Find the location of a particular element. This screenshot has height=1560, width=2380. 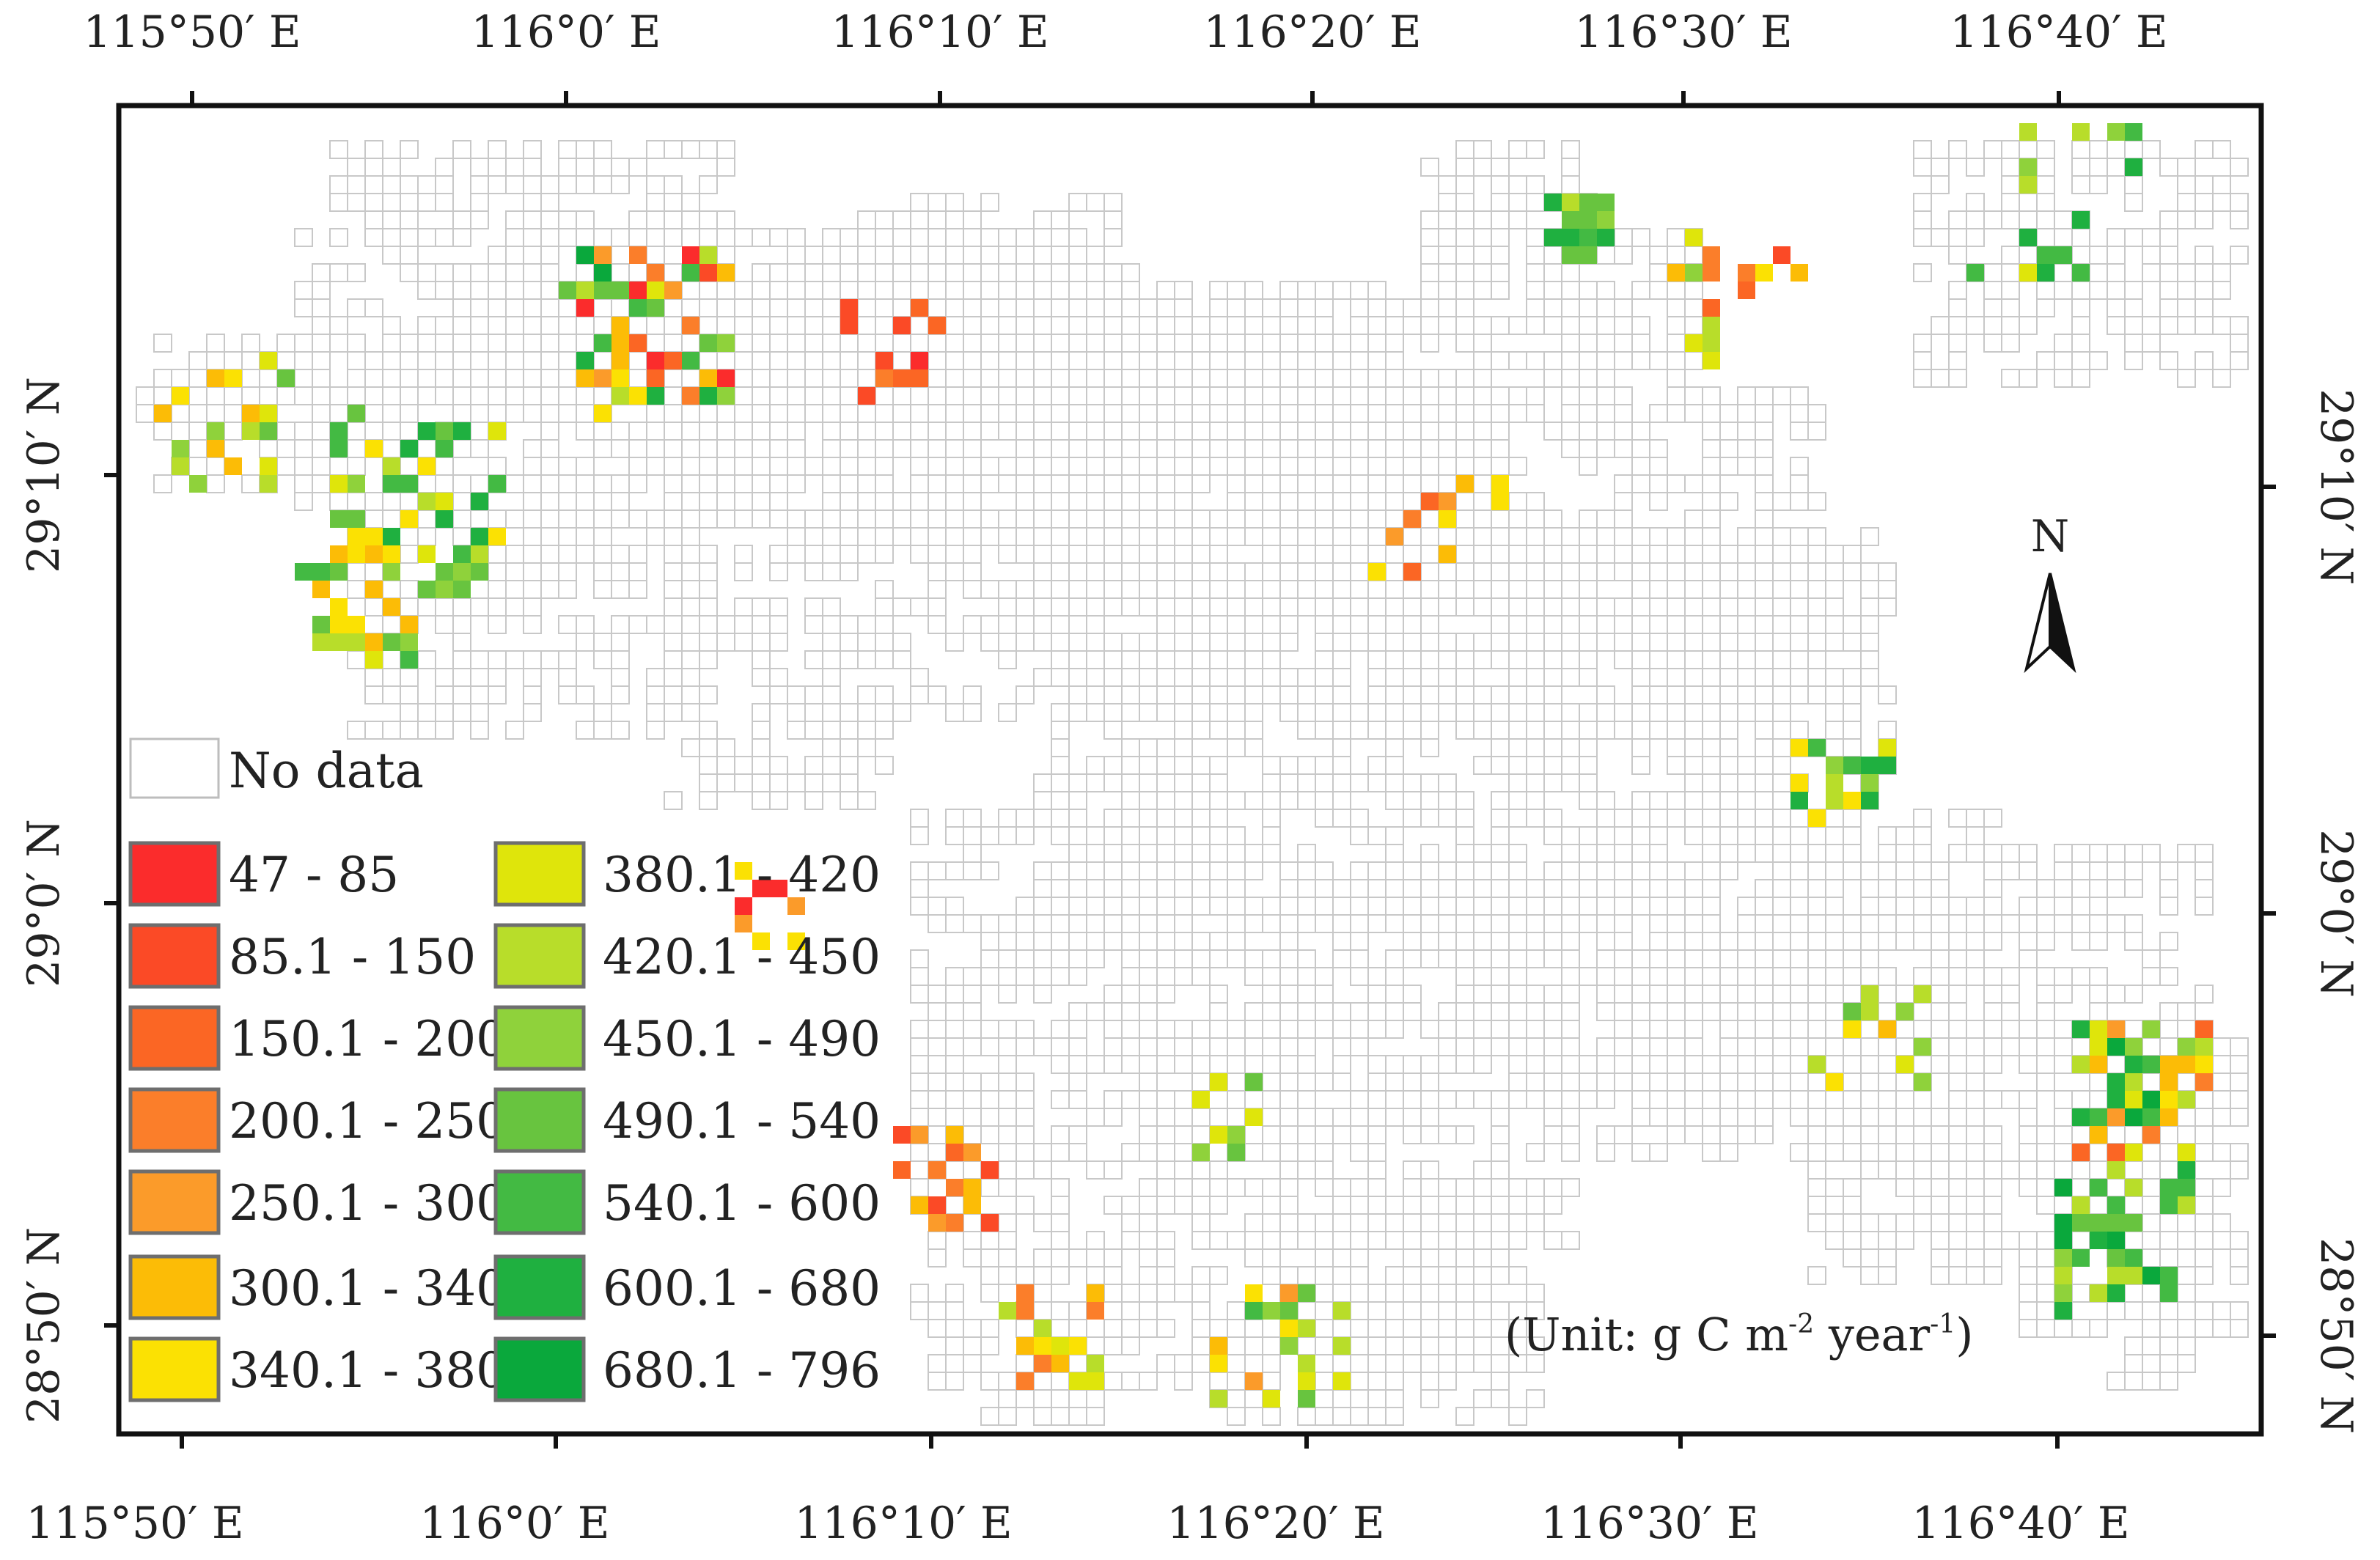

bottom-tick-label: 115°50′ E is located at coordinates (134, 1524).